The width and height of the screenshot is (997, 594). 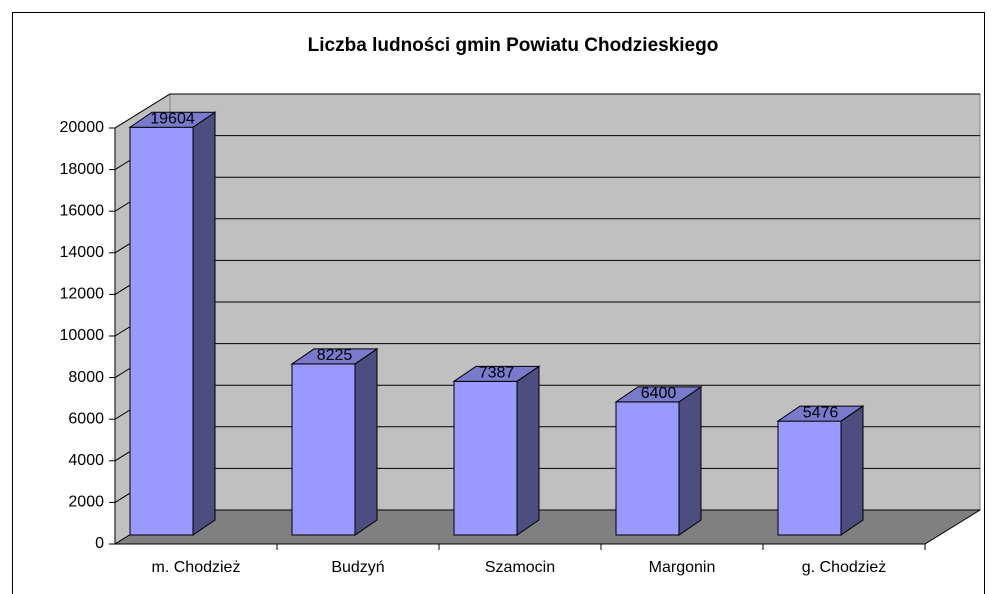 I want to click on value-label: 5476, so click(x=821, y=412).